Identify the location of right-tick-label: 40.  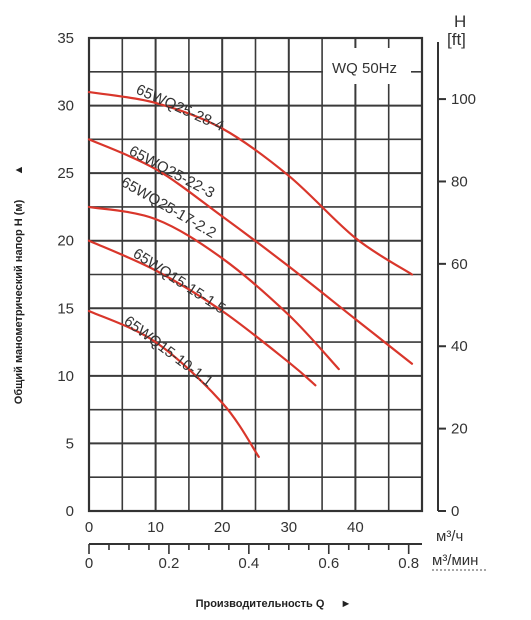
(459, 346).